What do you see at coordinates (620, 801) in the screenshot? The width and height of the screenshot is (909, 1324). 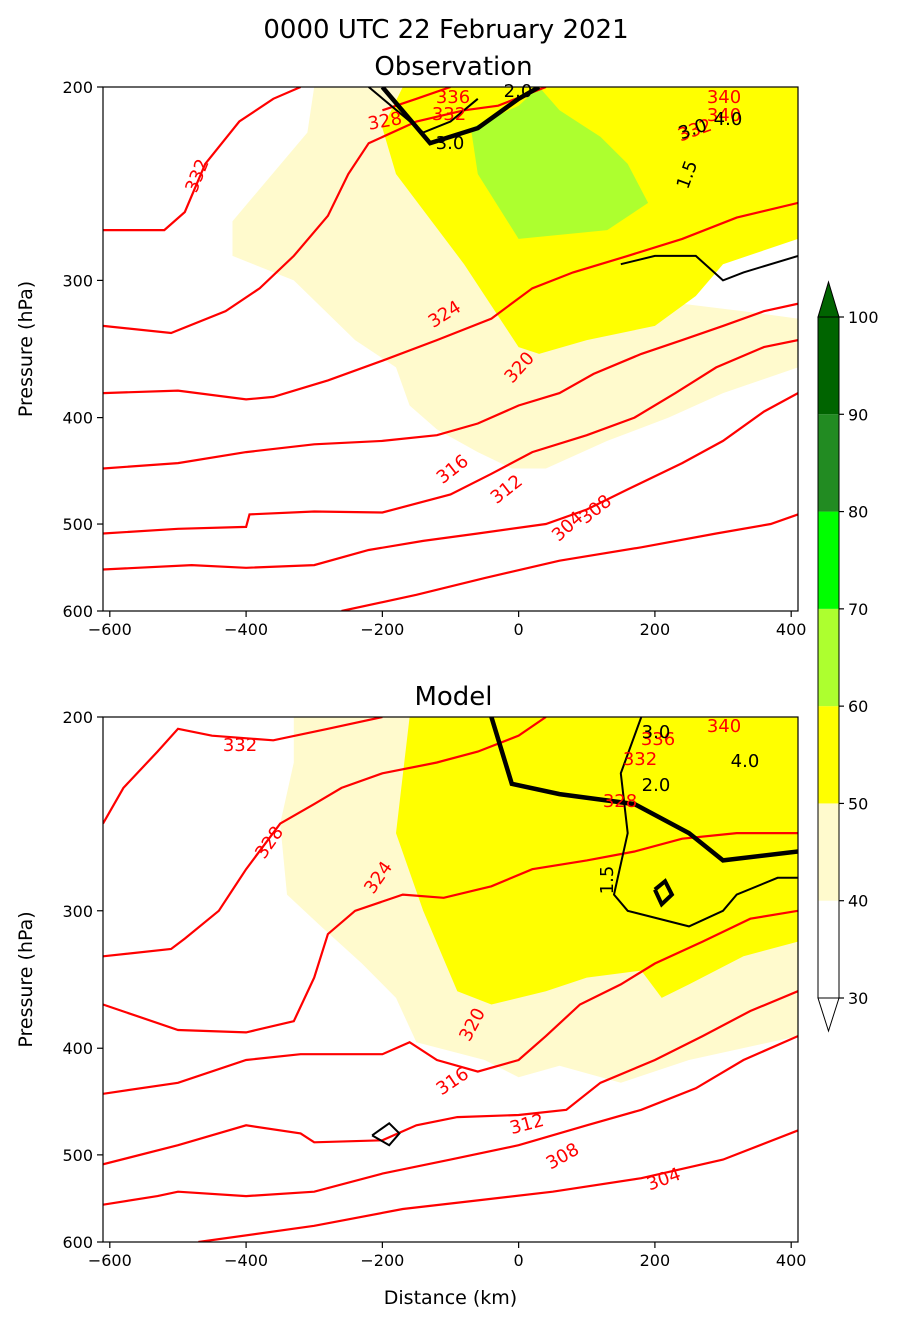 I see `theta-contour-label: 328` at bounding box center [620, 801].